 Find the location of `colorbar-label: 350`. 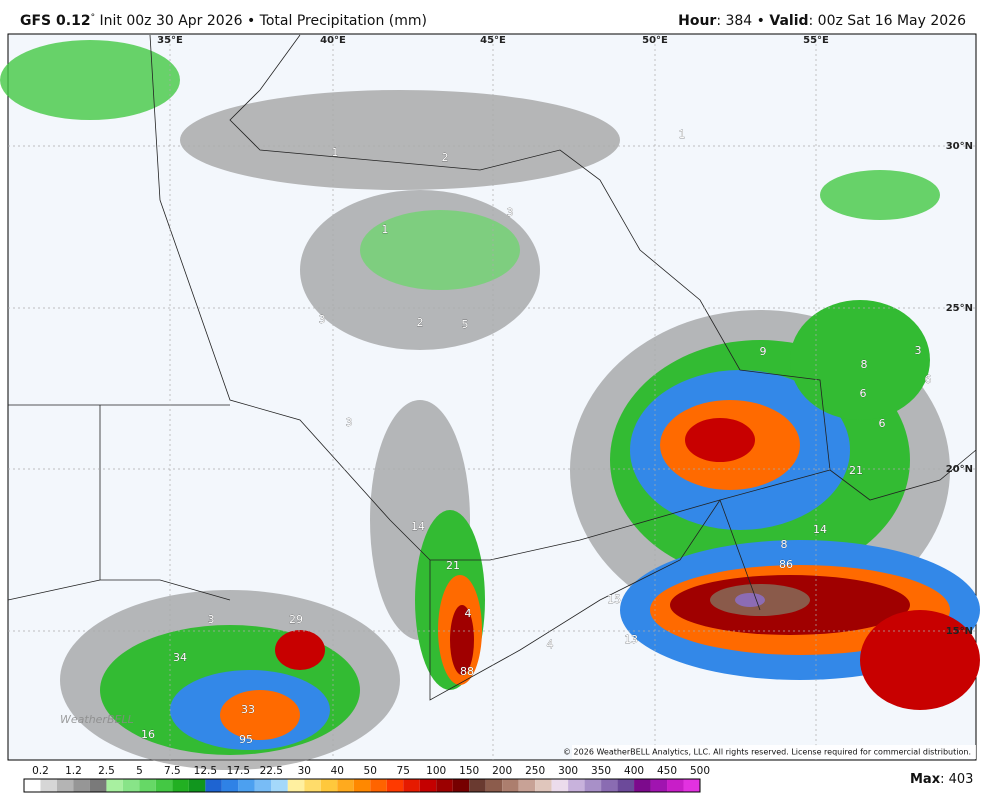

colorbar-label: 350 is located at coordinates (601, 771).